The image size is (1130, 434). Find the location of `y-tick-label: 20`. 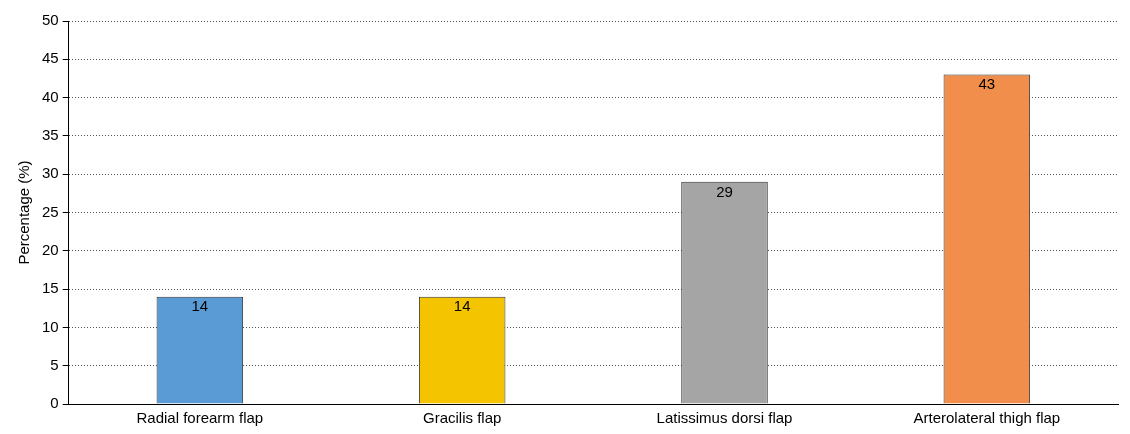

y-tick-label: 20 is located at coordinates (50, 249).